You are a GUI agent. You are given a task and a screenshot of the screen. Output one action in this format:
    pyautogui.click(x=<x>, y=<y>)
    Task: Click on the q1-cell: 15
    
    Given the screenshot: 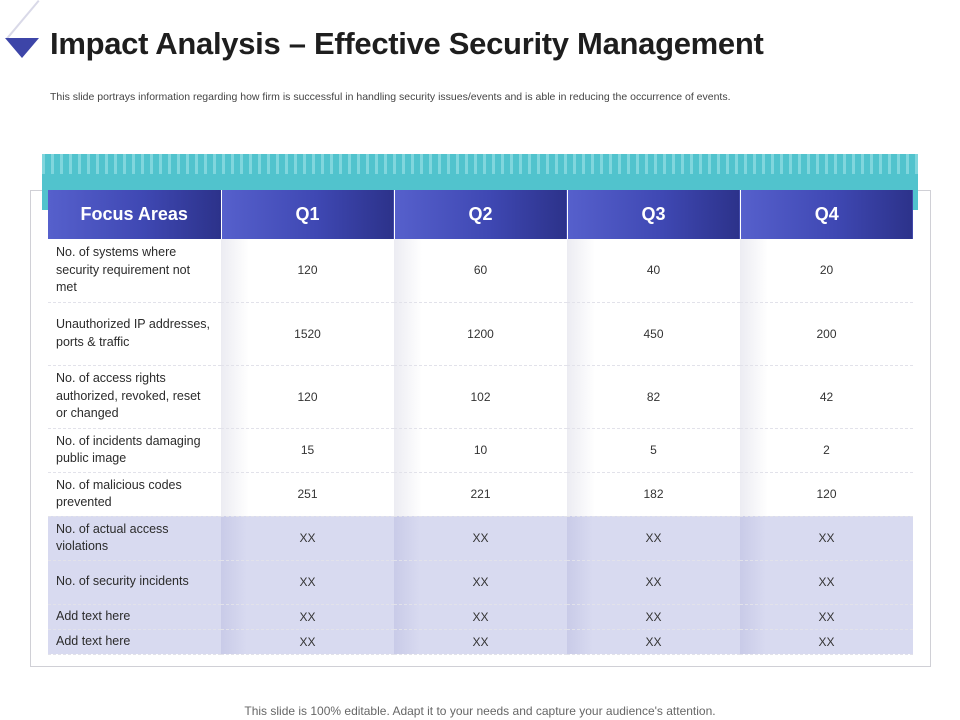 What is the action you would take?
    pyautogui.click(x=307, y=450)
    